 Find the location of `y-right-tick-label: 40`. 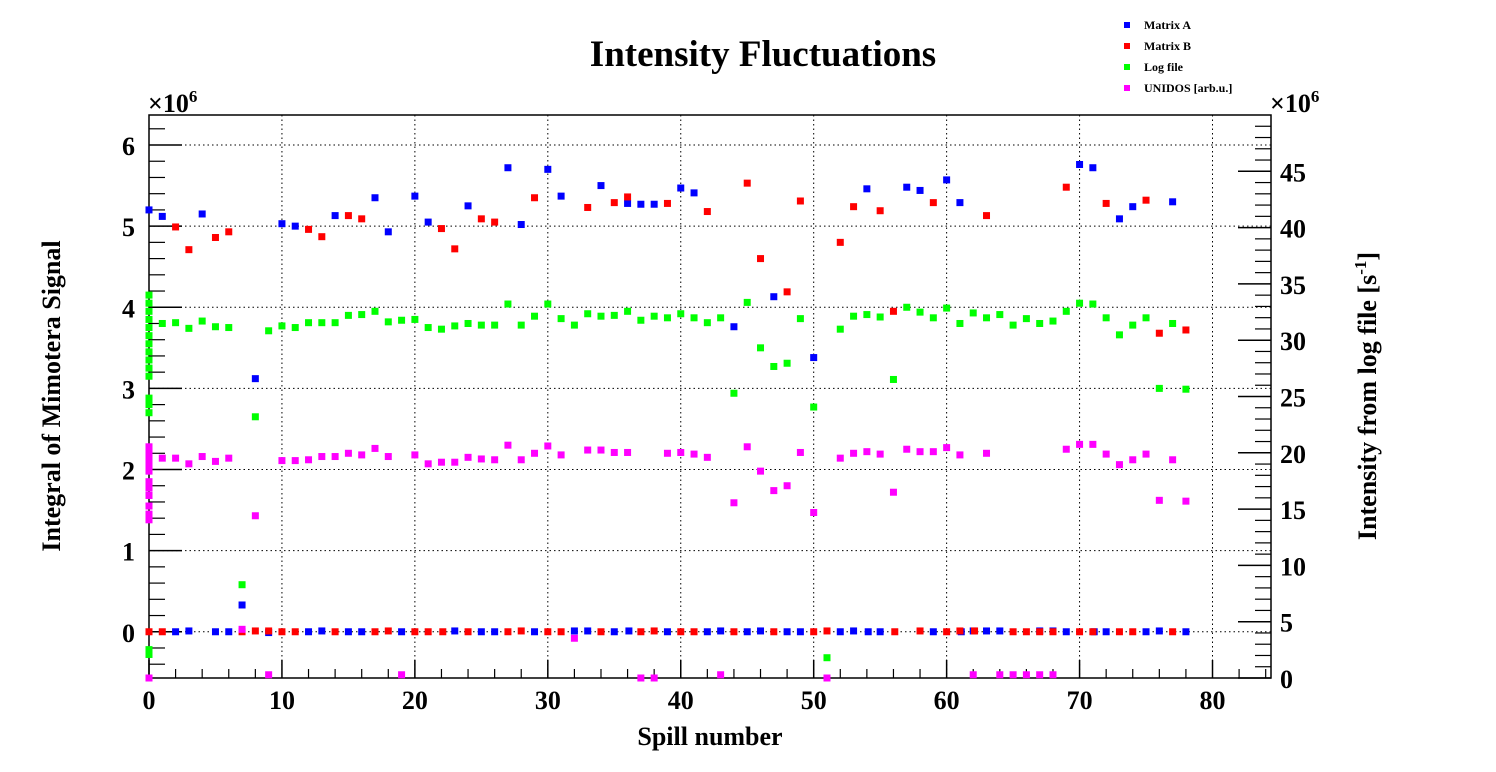

y-right-tick-label: 40 is located at coordinates (1293, 229).